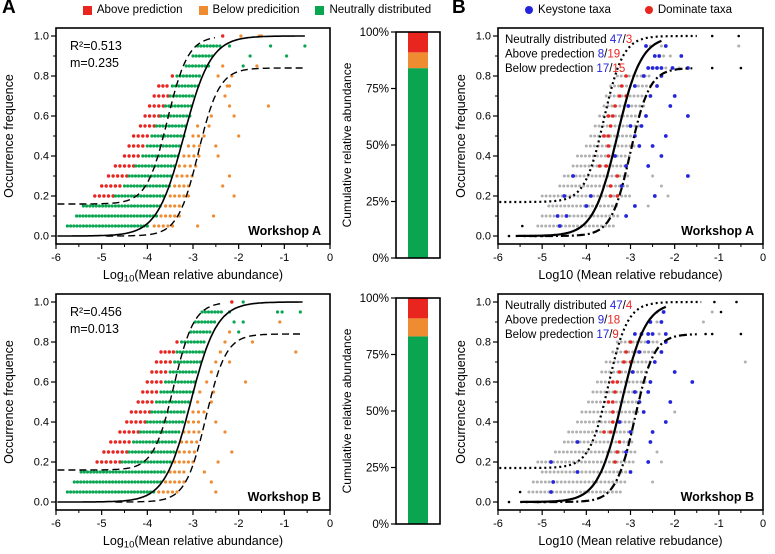  I want to click on legend-item-1: Dominate taxa, so click(688, 10).